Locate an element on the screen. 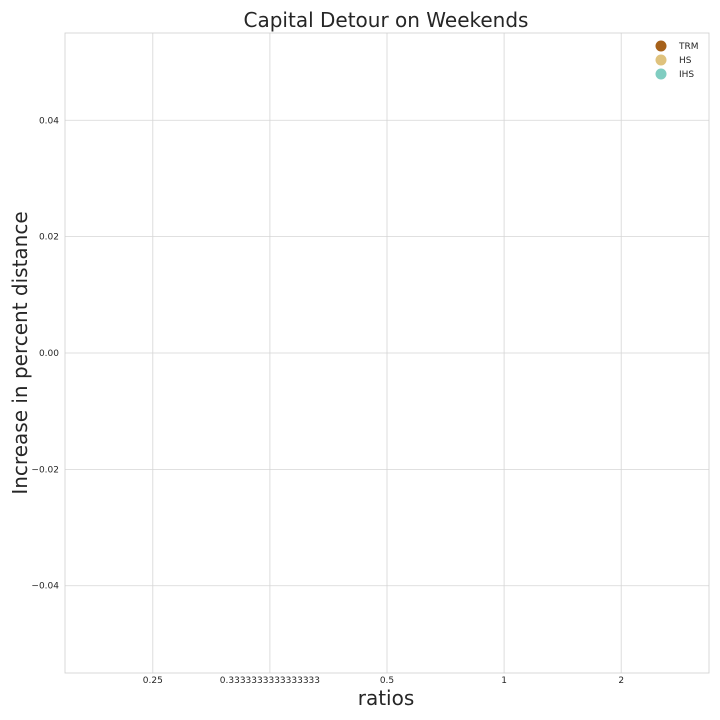  legend-label: TRM is located at coordinates (688, 47).